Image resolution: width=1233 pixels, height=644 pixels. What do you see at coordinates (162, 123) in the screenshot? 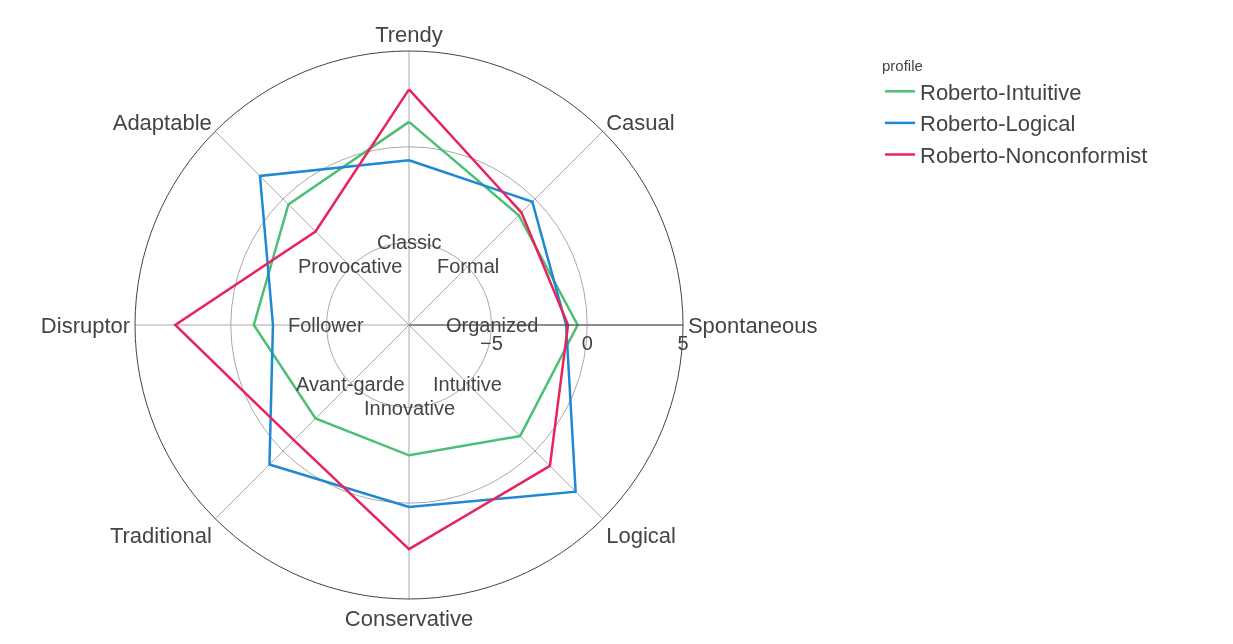
I see `spoke-label: Adaptable` at bounding box center [162, 123].